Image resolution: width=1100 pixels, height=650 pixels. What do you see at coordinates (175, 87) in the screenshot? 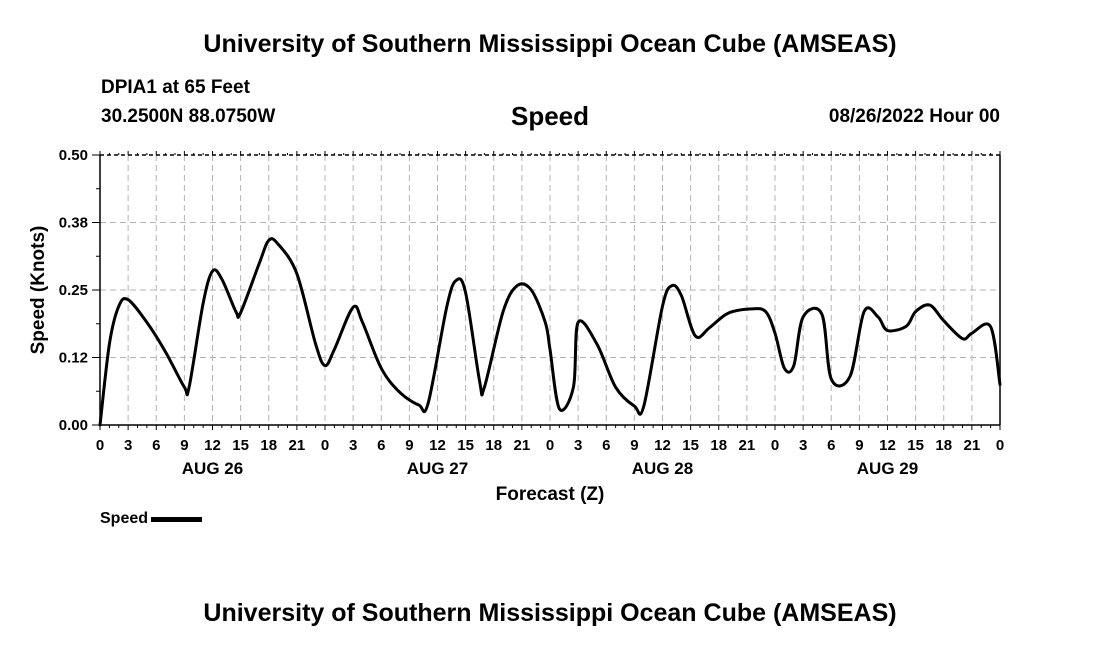
I see `station-label: DPIA1 at 65 Feet` at bounding box center [175, 87].